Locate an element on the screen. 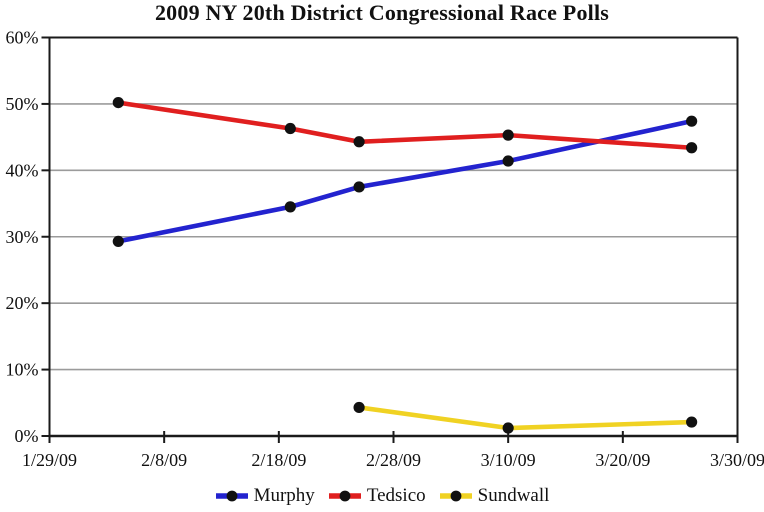  legend-item-tedsico: Tedsico is located at coordinates (377, 496).